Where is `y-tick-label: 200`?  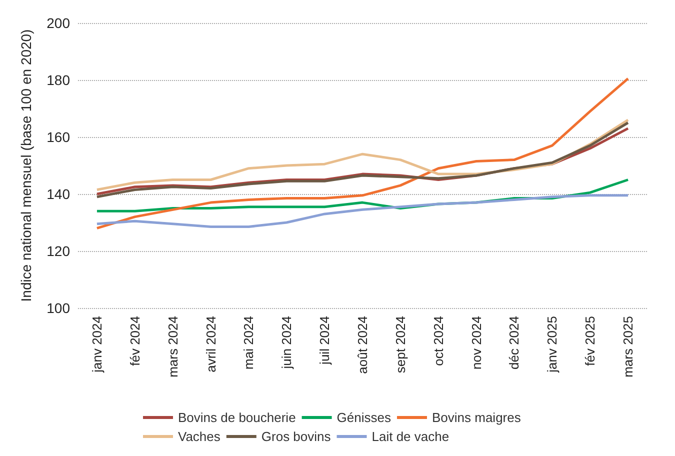 y-tick-label: 200 is located at coordinates (58, 23).